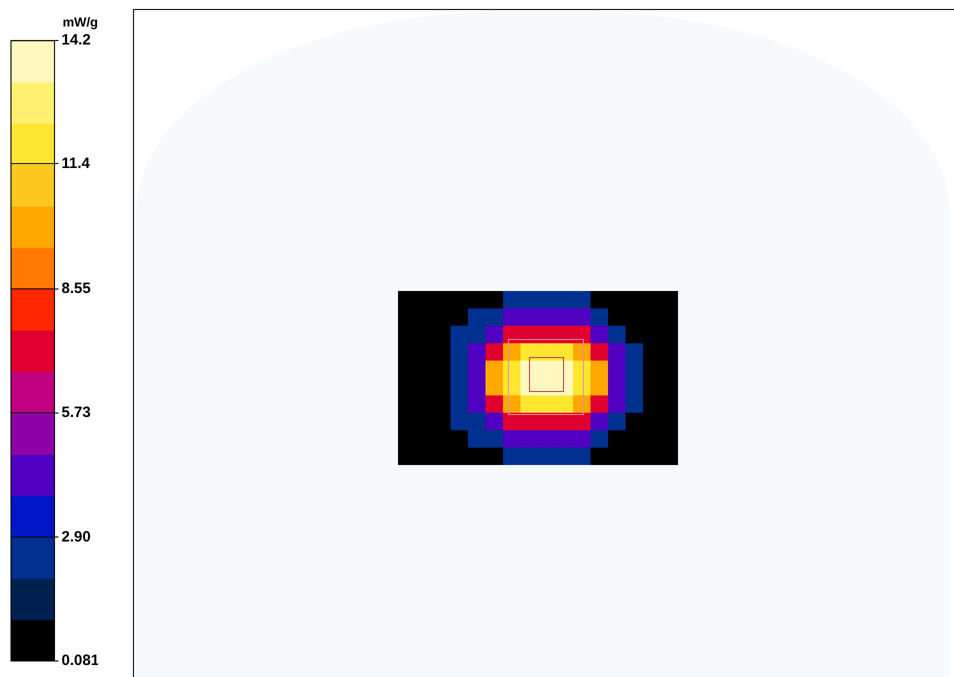 This screenshot has height=677, width=954. What do you see at coordinates (76, 289) in the screenshot?
I see `color-bar-label: 8.55` at bounding box center [76, 289].